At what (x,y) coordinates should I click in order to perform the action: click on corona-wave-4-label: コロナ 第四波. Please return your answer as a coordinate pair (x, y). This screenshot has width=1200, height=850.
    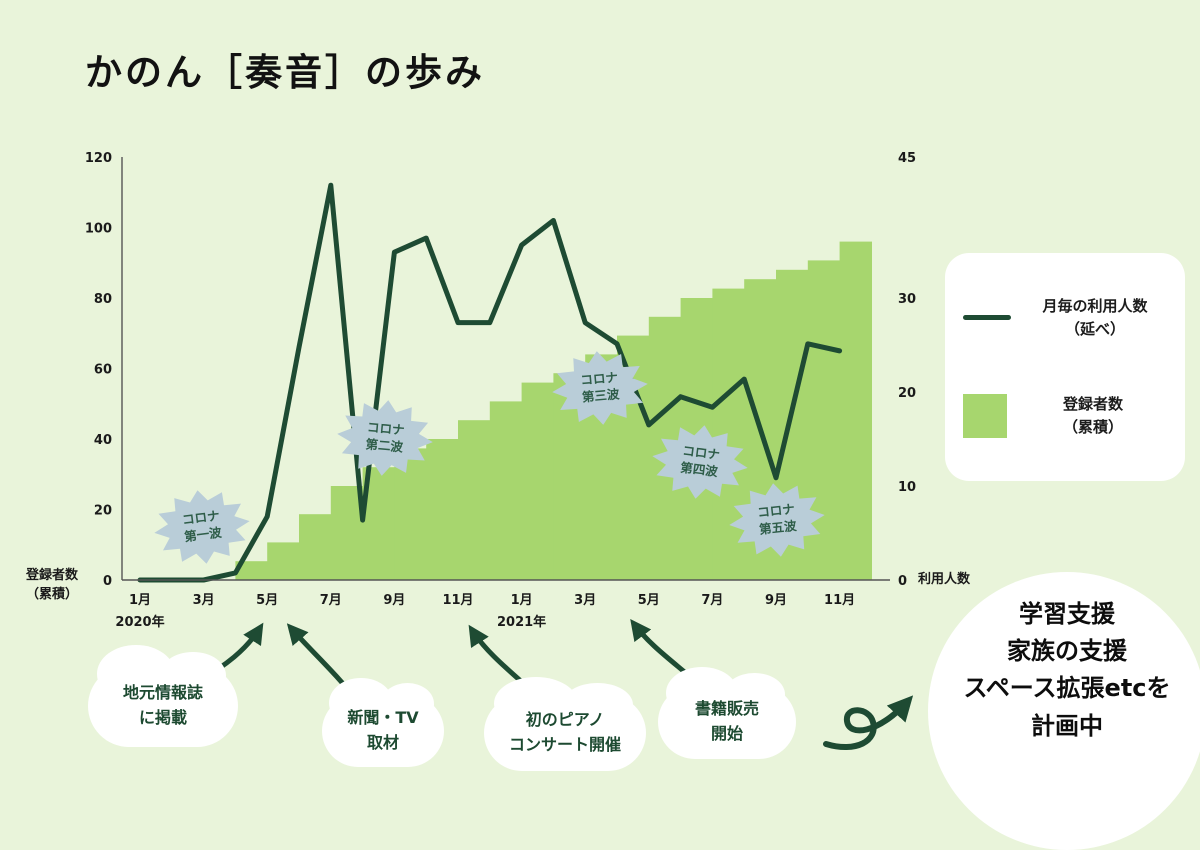
    Looking at the image, I should click on (700, 461).